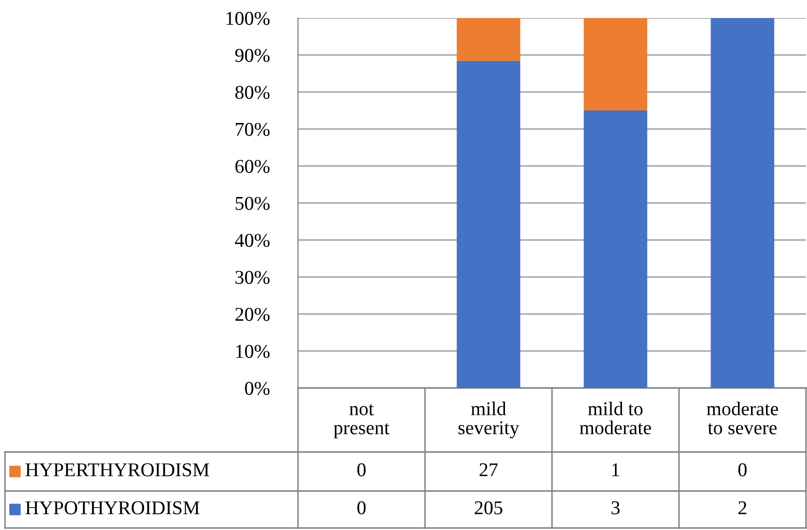 The width and height of the screenshot is (807, 530). Describe the element at coordinates (742, 507) in the screenshot. I see `text: 2` at that location.